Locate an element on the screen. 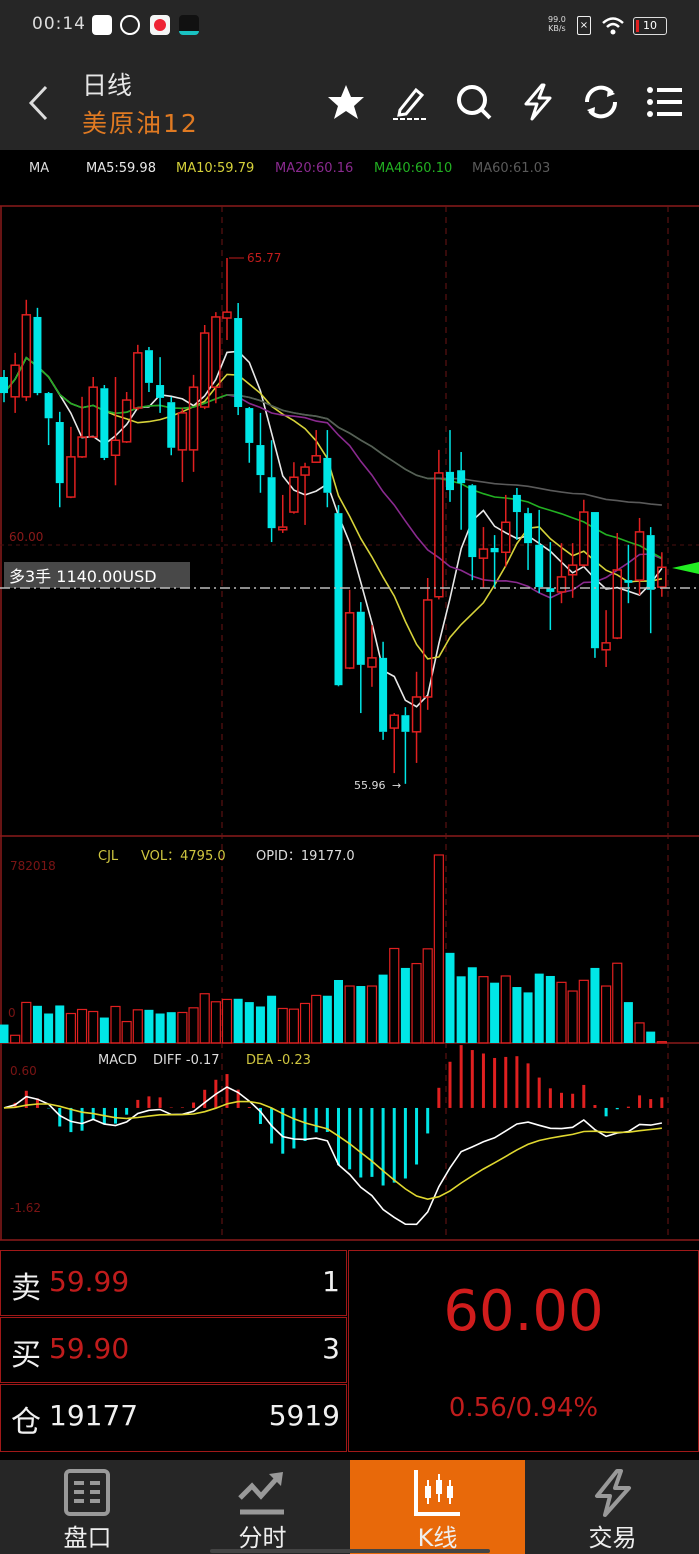  open-interest-total: 19177 is located at coordinates (94, 1415).